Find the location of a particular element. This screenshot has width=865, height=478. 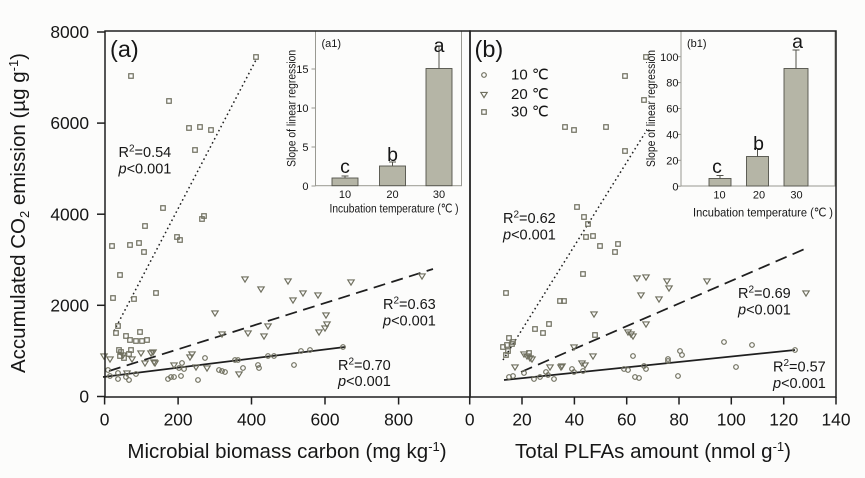

svg-text: R2=0.57 is located at coordinates (799, 367).